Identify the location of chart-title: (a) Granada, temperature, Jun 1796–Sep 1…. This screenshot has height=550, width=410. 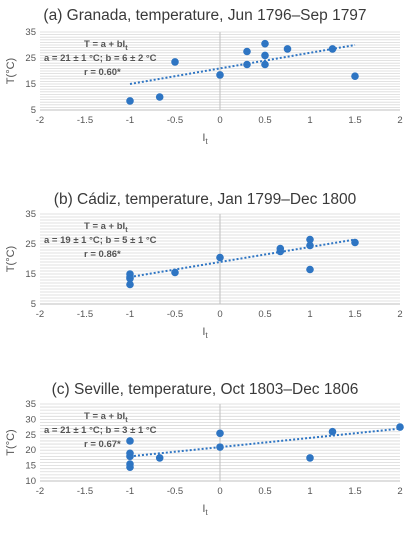
(204, 15).